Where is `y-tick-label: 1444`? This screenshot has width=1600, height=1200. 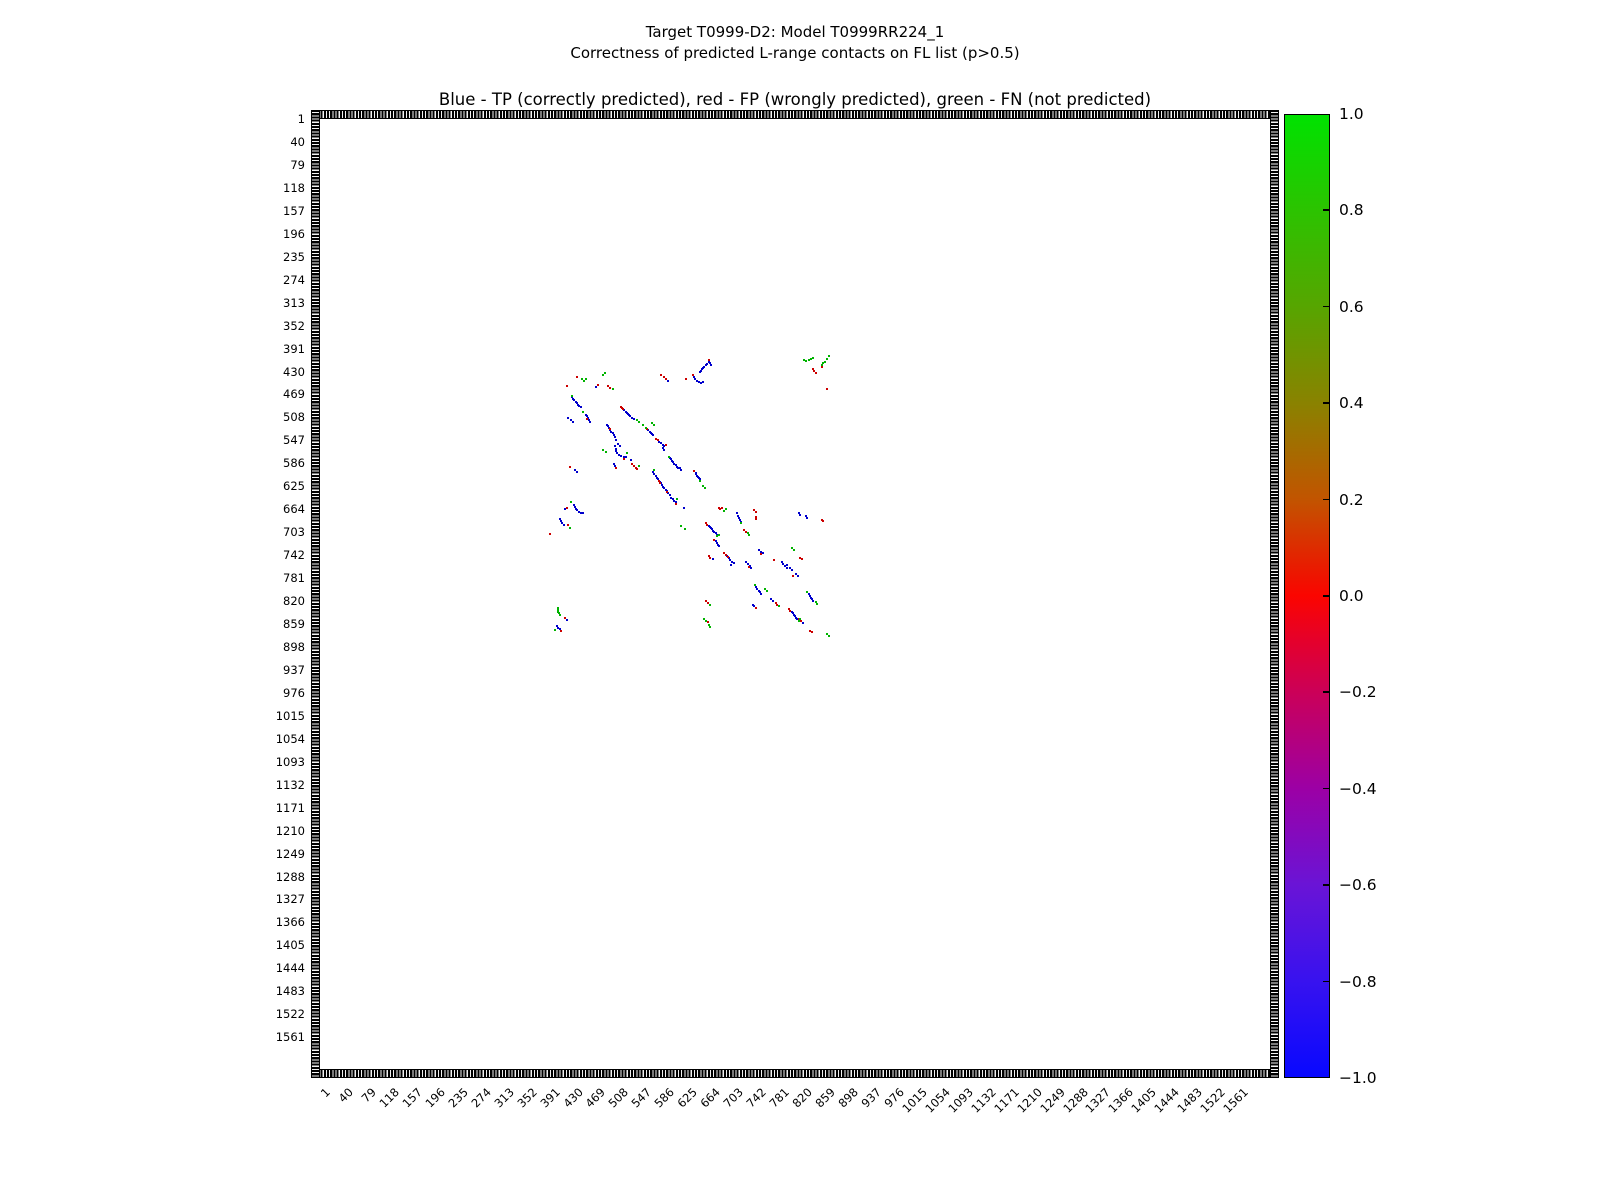 y-tick-label: 1444 is located at coordinates (290, 968).